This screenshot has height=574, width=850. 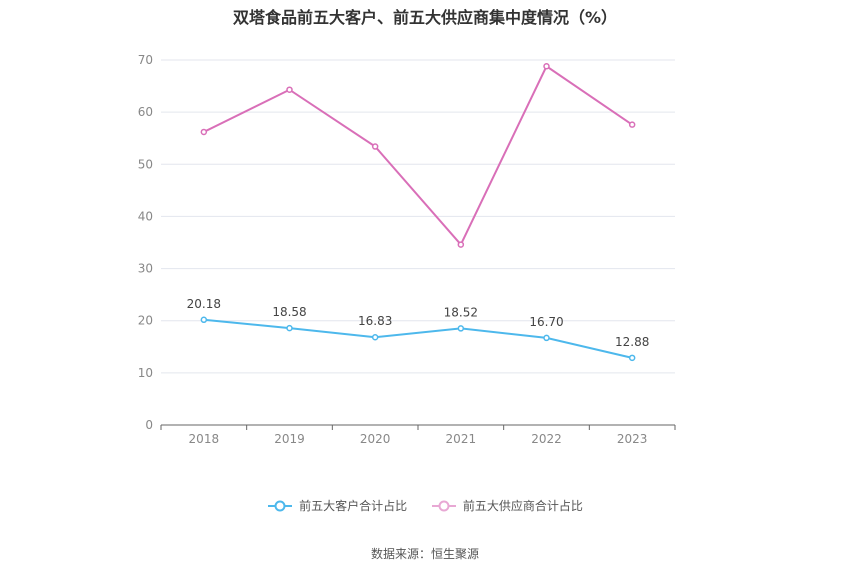 What do you see at coordinates (418, 435) in the screenshot?
I see `x-axis: 2018 2019 2020 2021 2022 2023` at bounding box center [418, 435].